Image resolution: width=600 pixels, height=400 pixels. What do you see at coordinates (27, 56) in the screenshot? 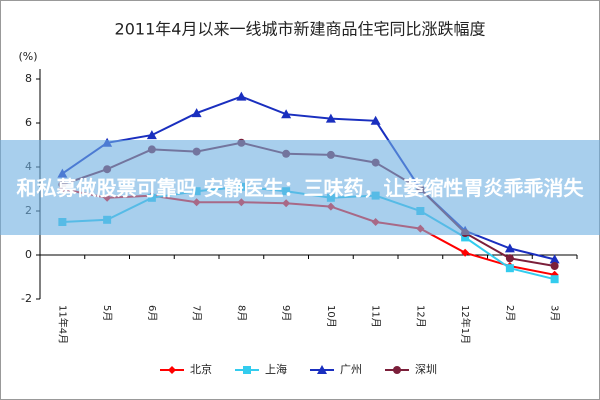
I see `y-axis-label: (%)` at bounding box center [27, 56].